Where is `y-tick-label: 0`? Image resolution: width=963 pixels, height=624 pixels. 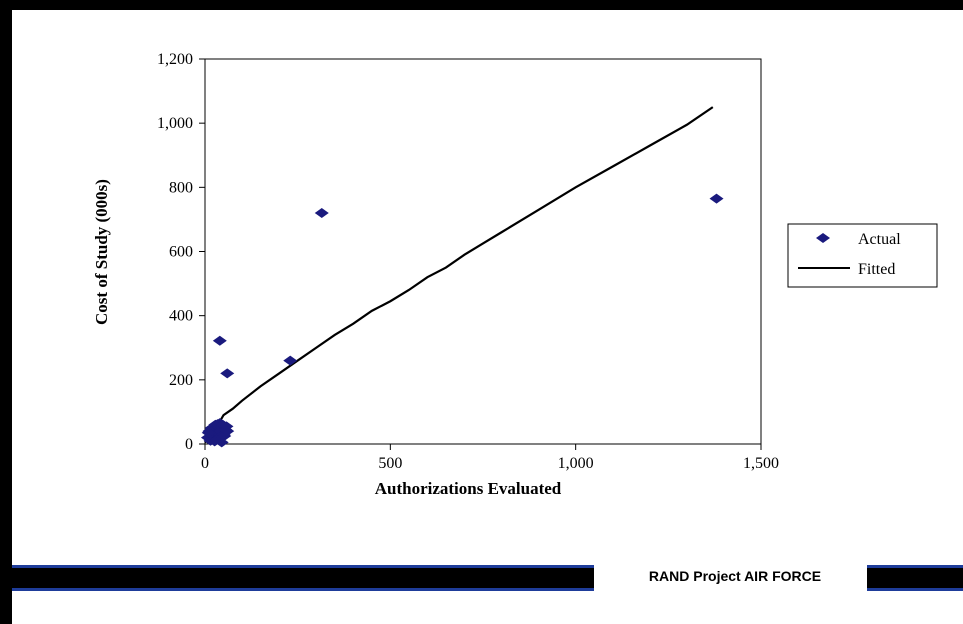 y-tick-label: 0 is located at coordinates (189, 444).